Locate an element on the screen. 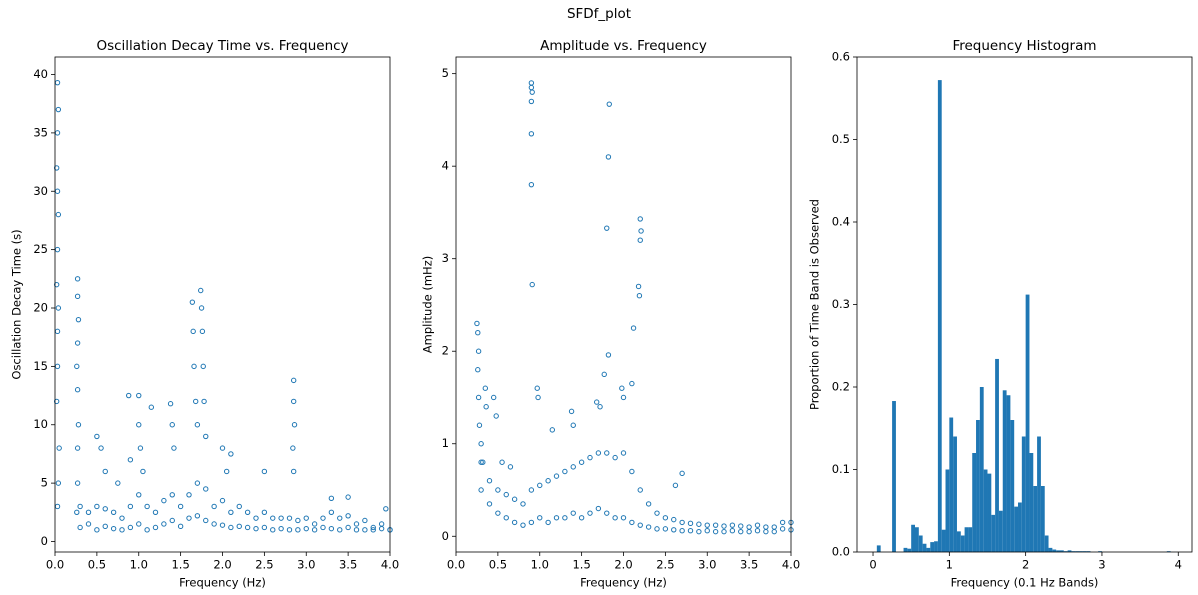 The width and height of the screenshot is (1198, 595). y-axis-label: Amplitude (mHz) is located at coordinates (428, 304).